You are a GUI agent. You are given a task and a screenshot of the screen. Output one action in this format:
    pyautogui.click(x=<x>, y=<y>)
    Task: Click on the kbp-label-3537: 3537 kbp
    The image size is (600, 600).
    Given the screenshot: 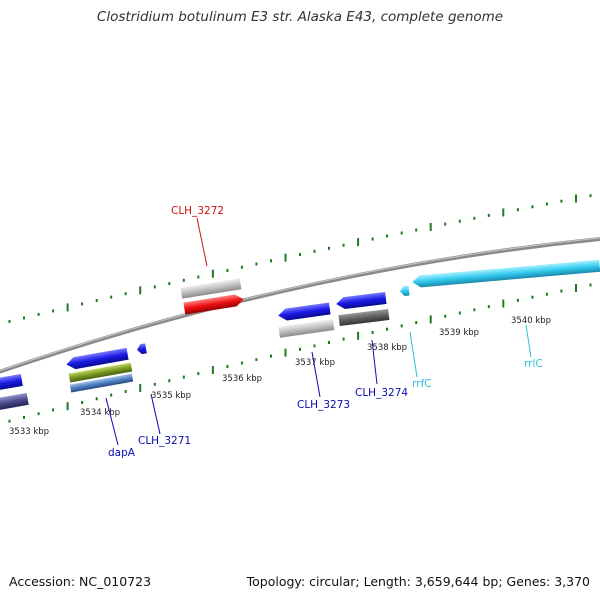 What is the action you would take?
    pyautogui.click(x=315, y=363)
    